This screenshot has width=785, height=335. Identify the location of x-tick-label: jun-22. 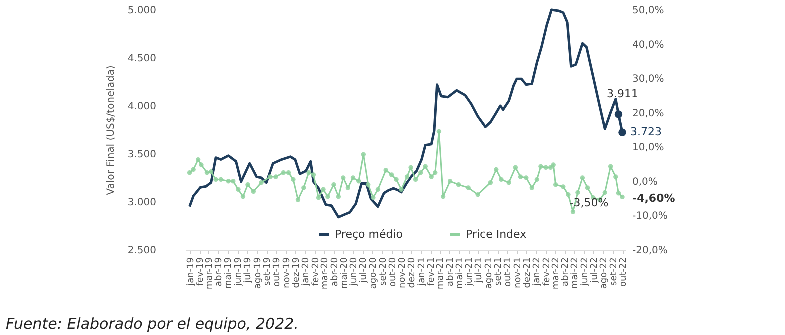
(585, 273).